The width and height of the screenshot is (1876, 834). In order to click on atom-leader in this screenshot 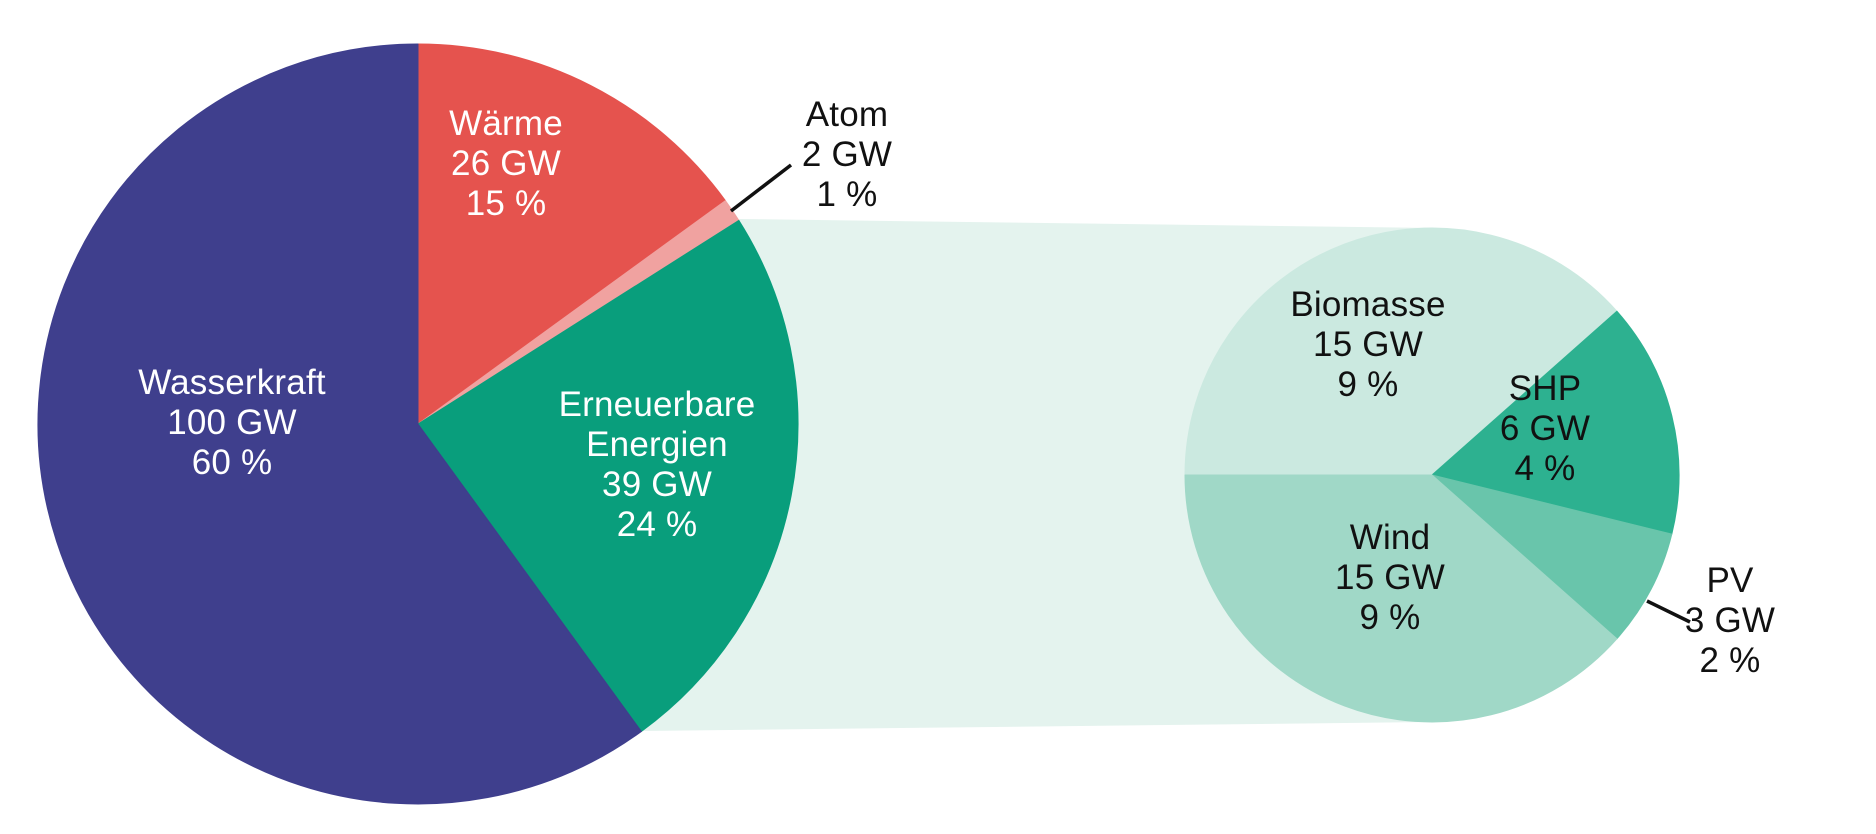, I will do `click(761, 188)`.